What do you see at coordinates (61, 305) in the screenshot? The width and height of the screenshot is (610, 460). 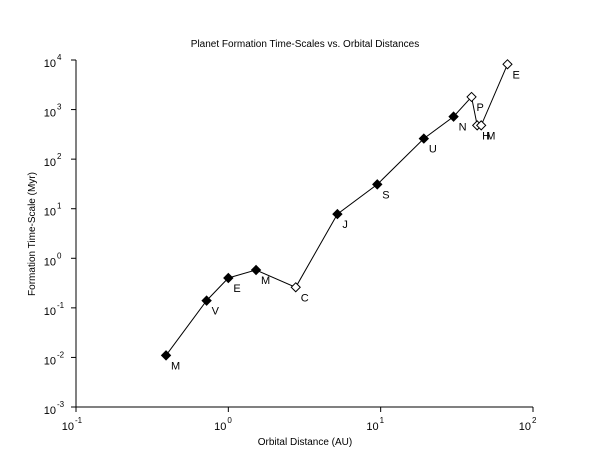 I see `y-tick-exponent: -1` at bounding box center [61, 305].